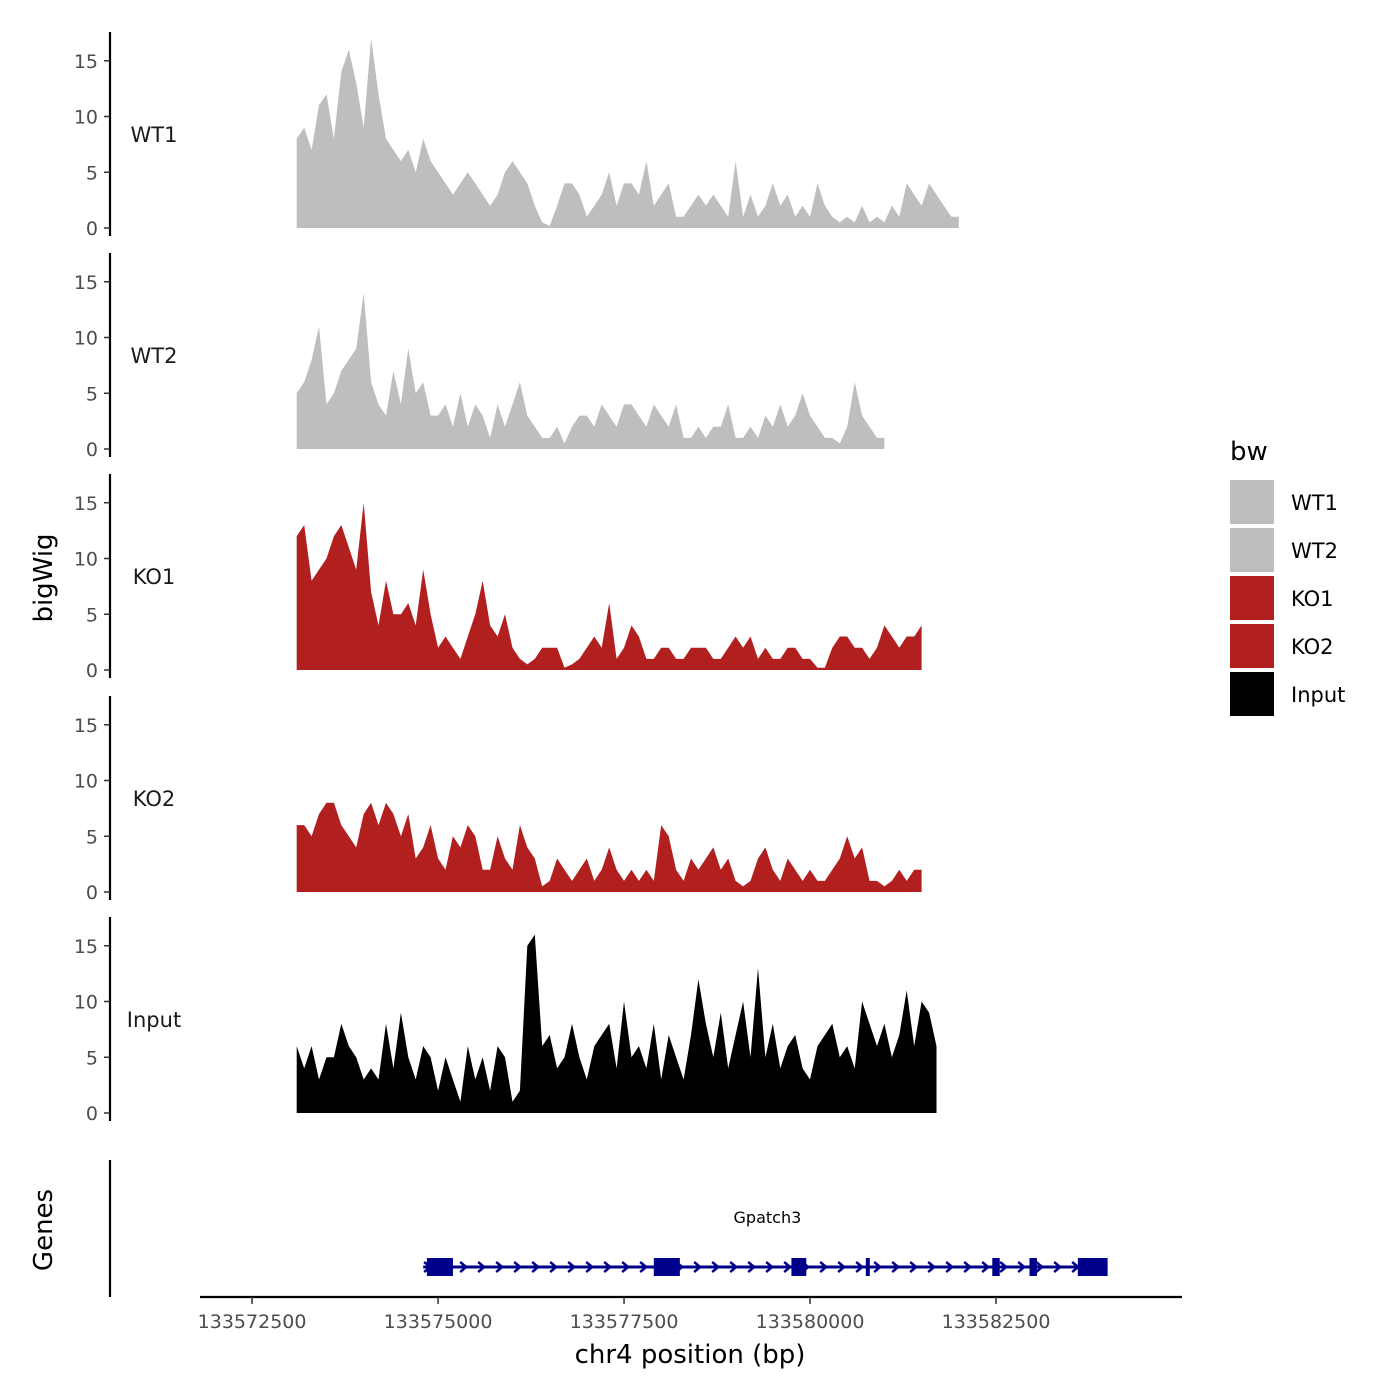 The height and width of the screenshot is (1400, 1400). Describe the element at coordinates (1314, 503) in the screenshot. I see `legend-label-wt1: WT1` at that location.